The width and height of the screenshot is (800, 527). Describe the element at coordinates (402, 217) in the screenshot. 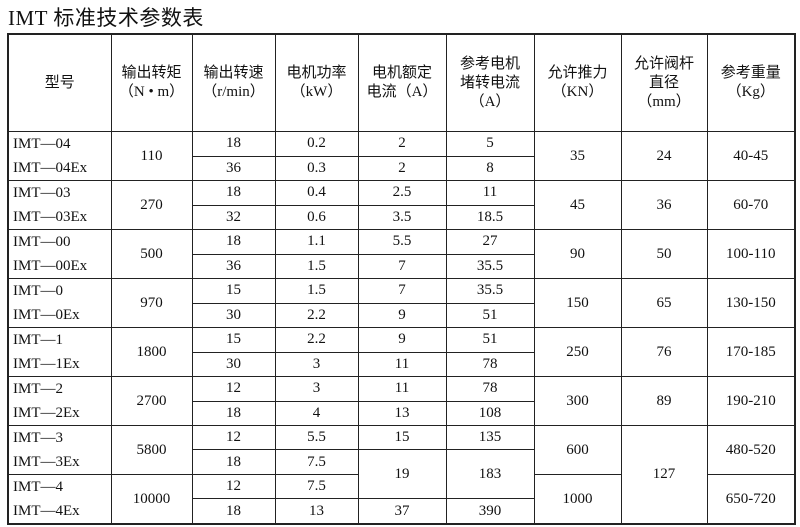

I see `cell-rated-current: 3.5` at that location.